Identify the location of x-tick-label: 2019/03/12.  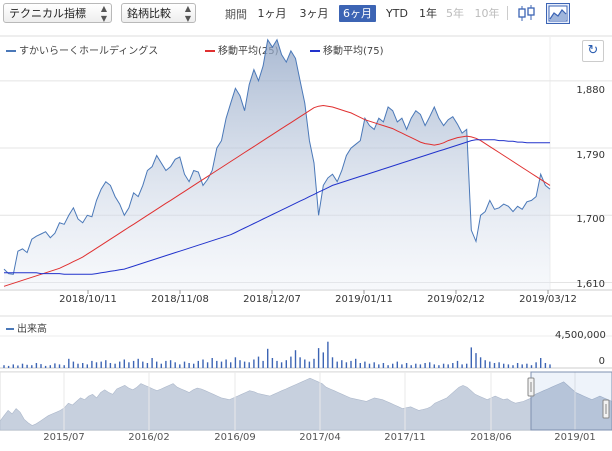
(548, 299).